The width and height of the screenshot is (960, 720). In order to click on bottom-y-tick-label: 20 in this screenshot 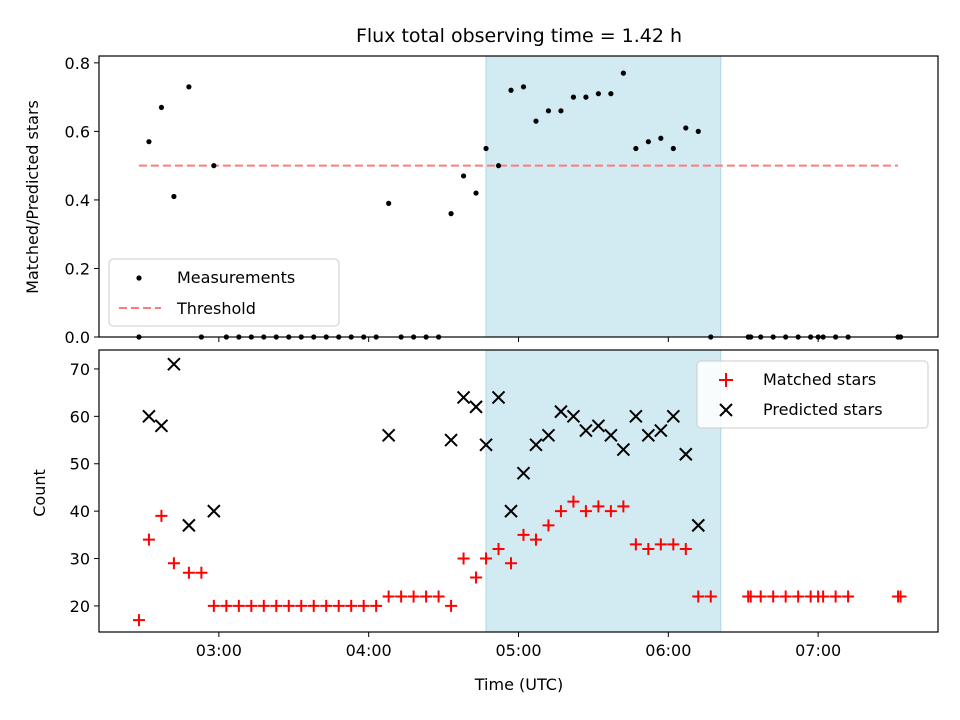, I will do `click(80, 606)`.